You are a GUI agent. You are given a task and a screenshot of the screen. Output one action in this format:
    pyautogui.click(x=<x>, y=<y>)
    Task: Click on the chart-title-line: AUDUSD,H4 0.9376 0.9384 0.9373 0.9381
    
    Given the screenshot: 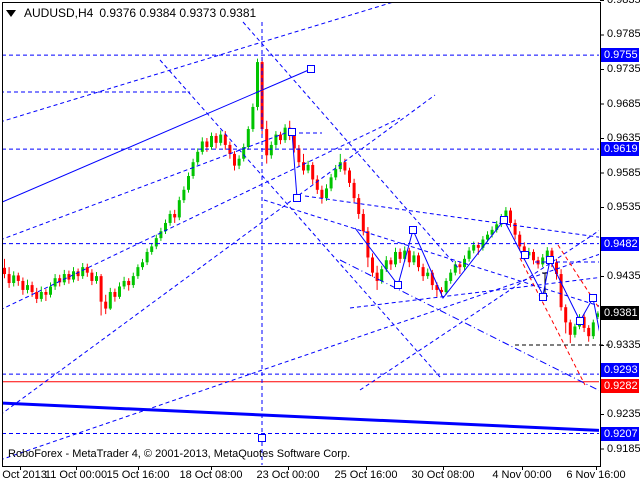 What is the action you would take?
    pyautogui.click(x=131, y=13)
    